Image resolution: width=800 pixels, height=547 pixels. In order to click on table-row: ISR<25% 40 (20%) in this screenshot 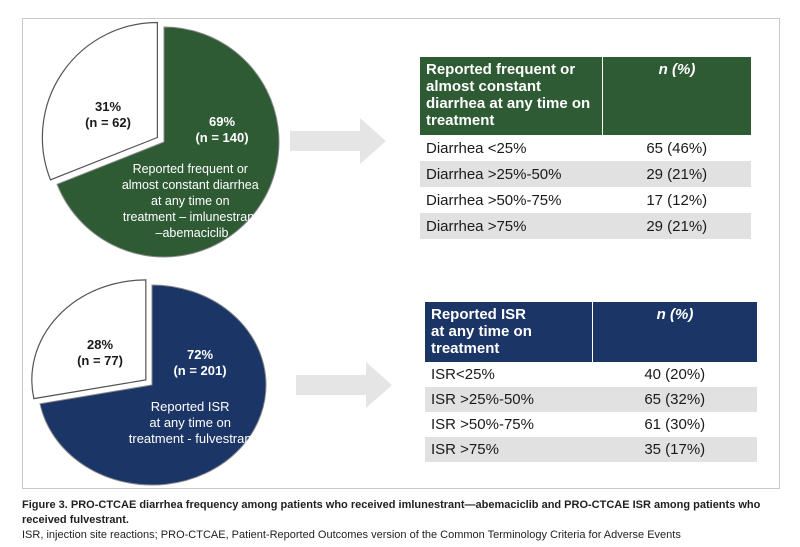, I will do `click(591, 374)`.